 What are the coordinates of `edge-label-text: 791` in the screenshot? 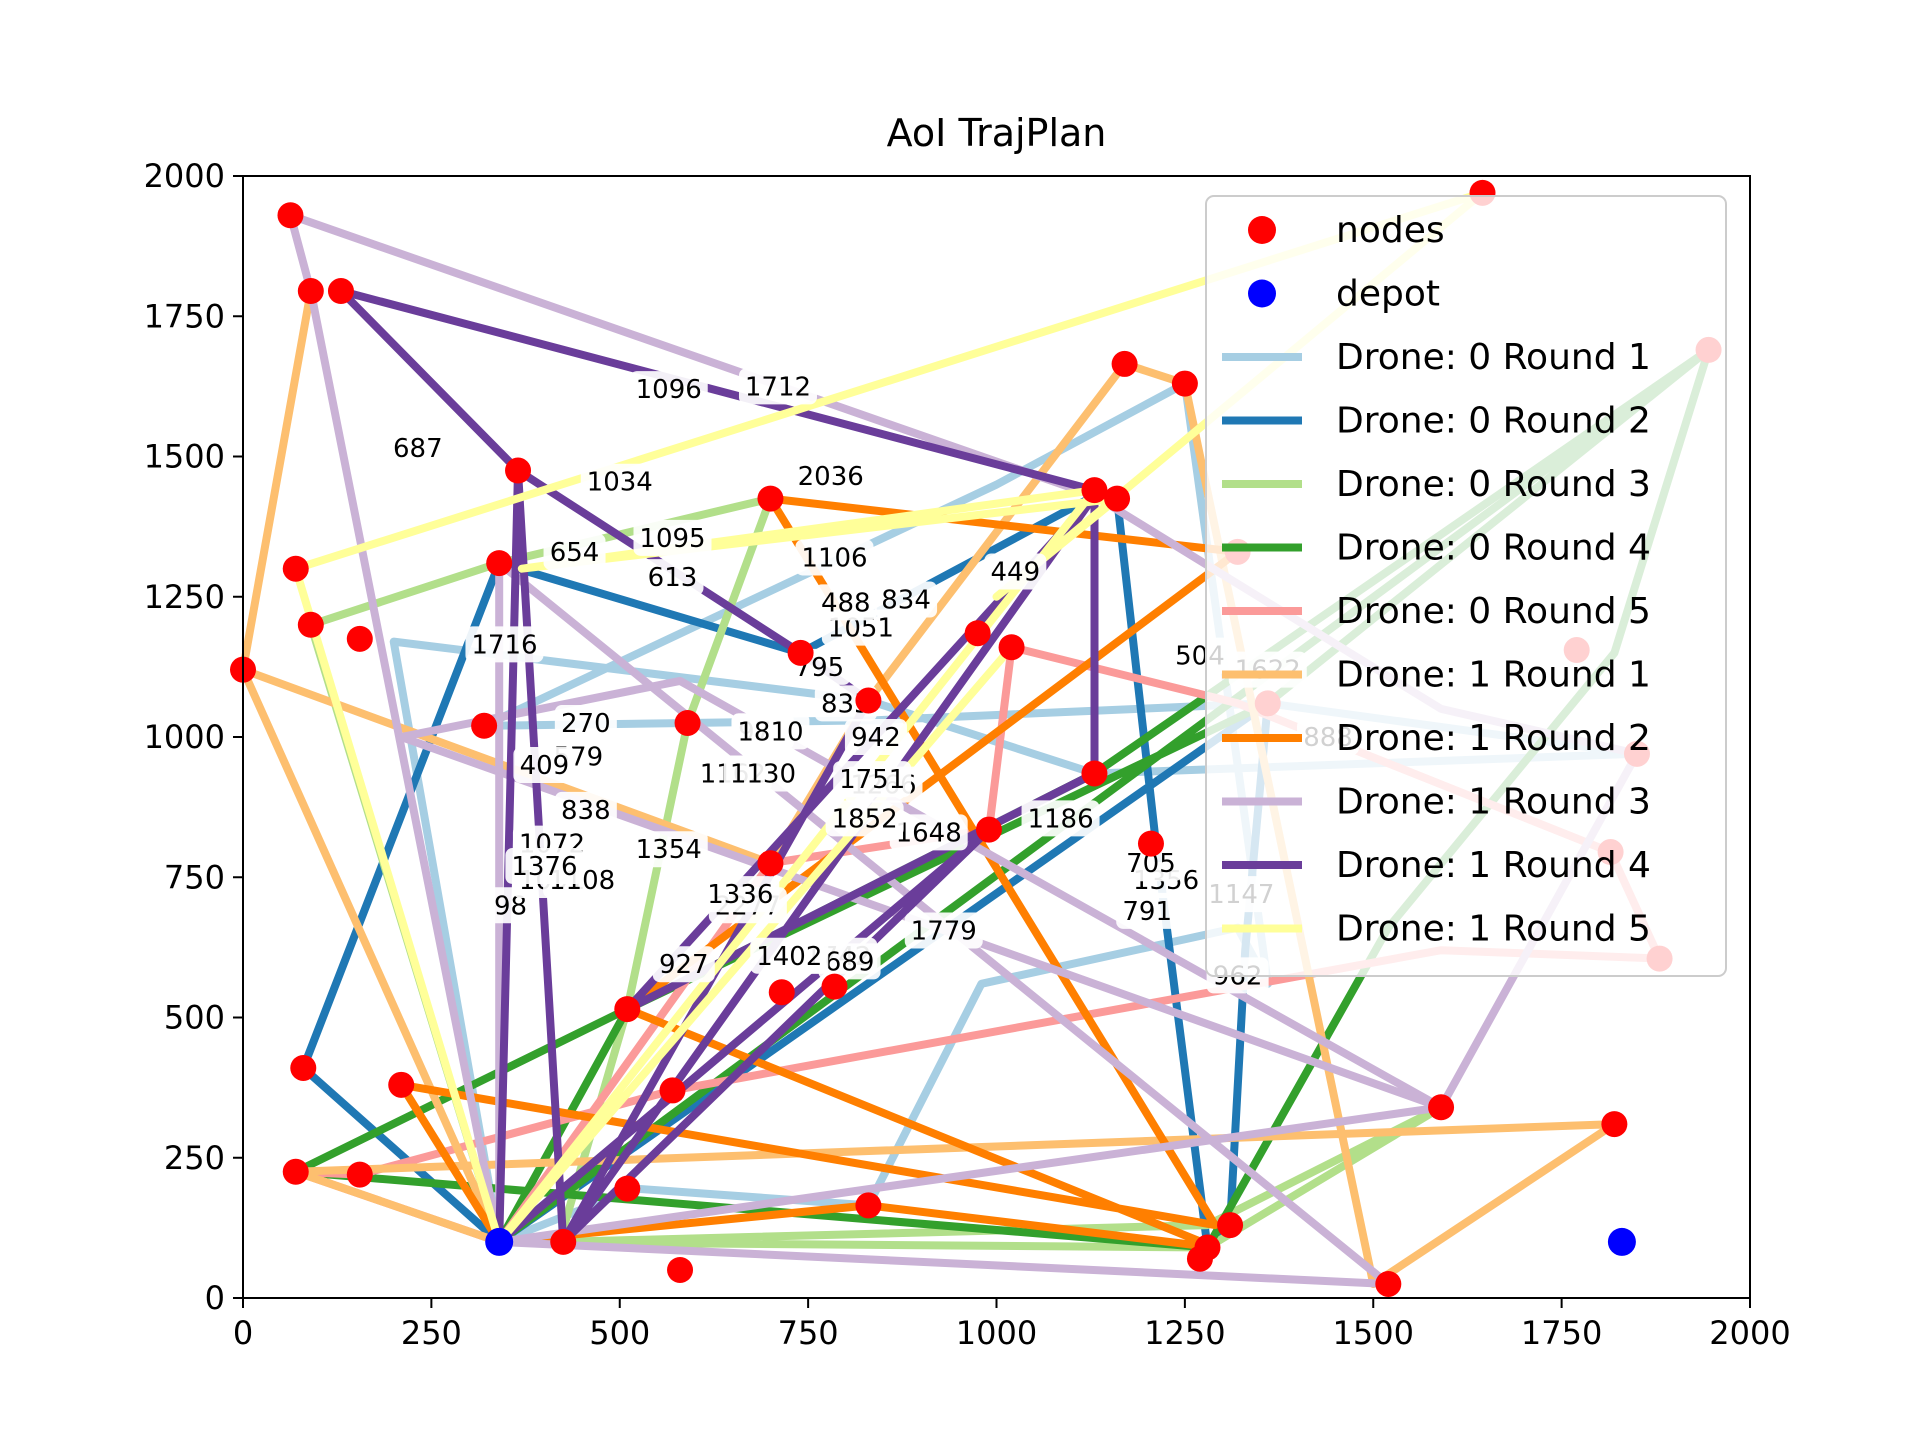 It's located at (1147, 912).